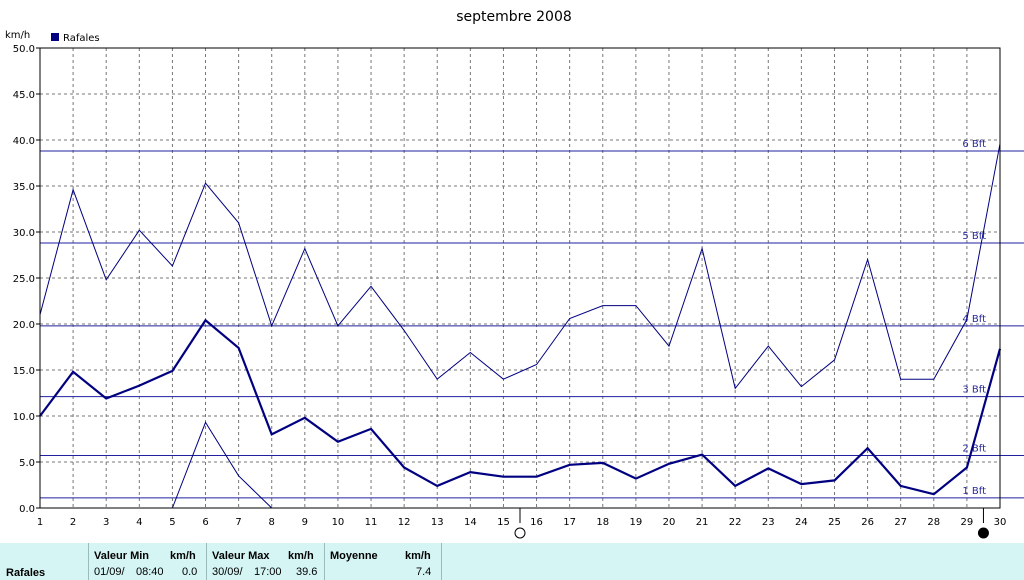  What do you see at coordinates (520, 533) in the screenshot?
I see `full-moon-icon` at bounding box center [520, 533].